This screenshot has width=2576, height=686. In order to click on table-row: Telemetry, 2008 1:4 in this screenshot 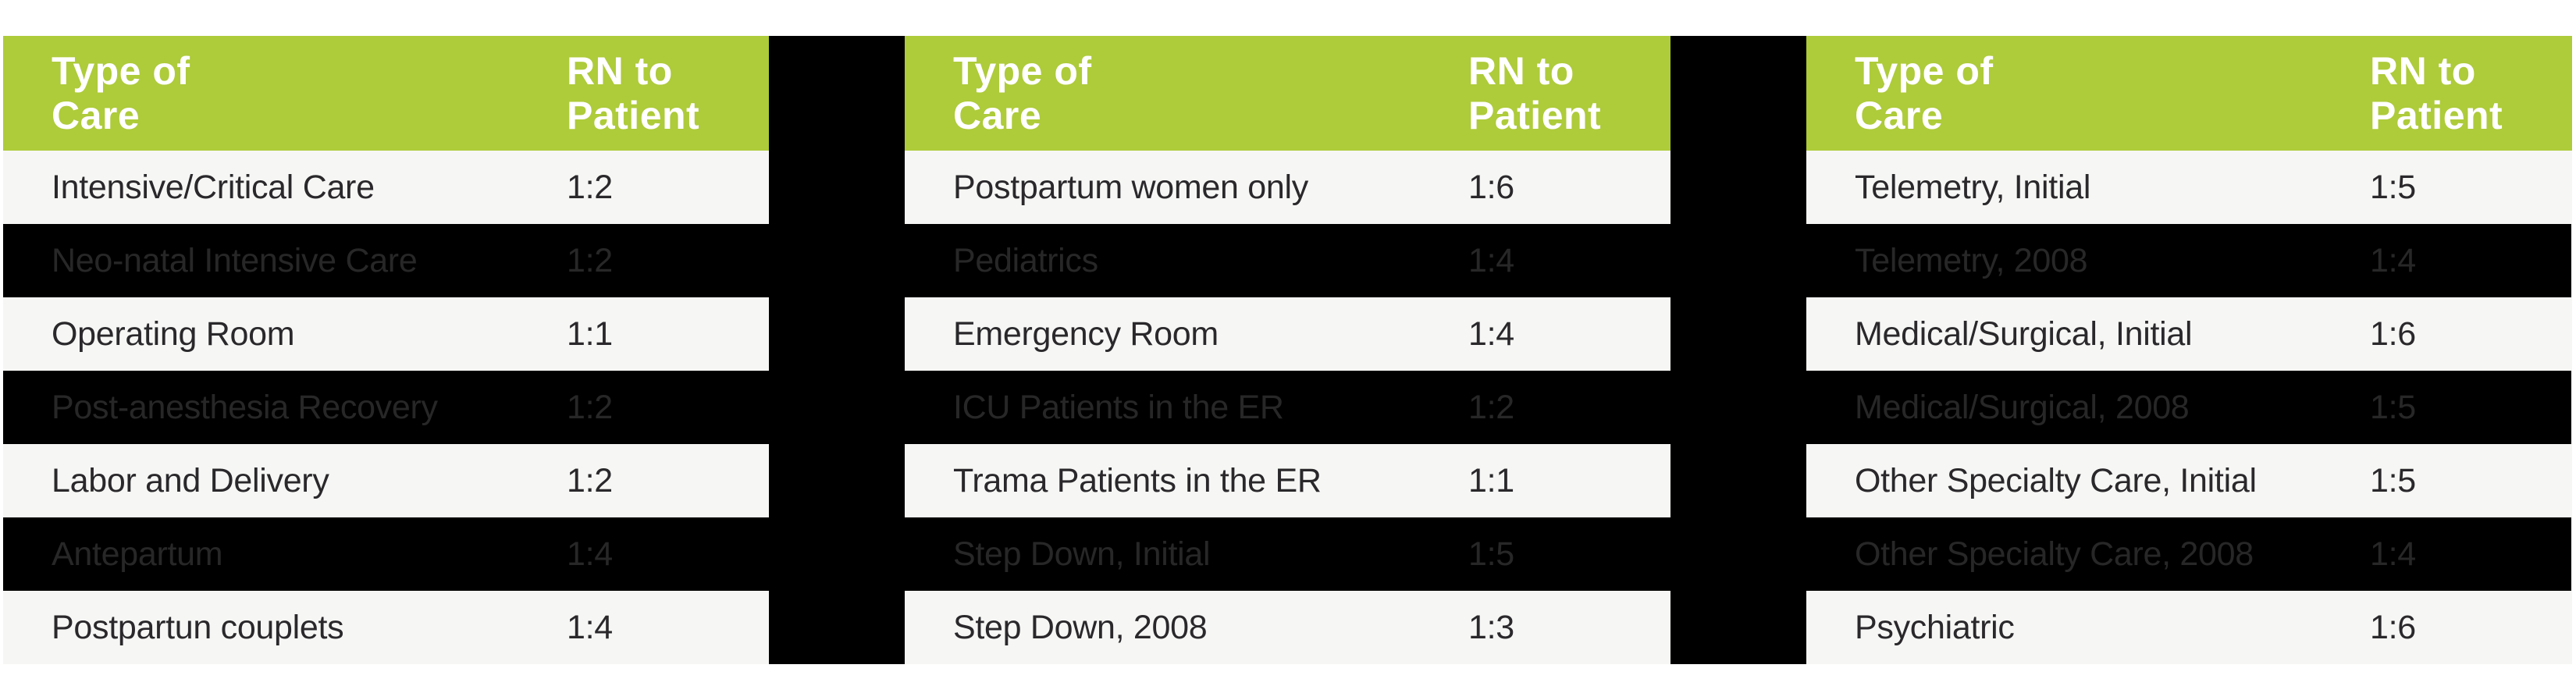, I will do `click(2189, 260)`.